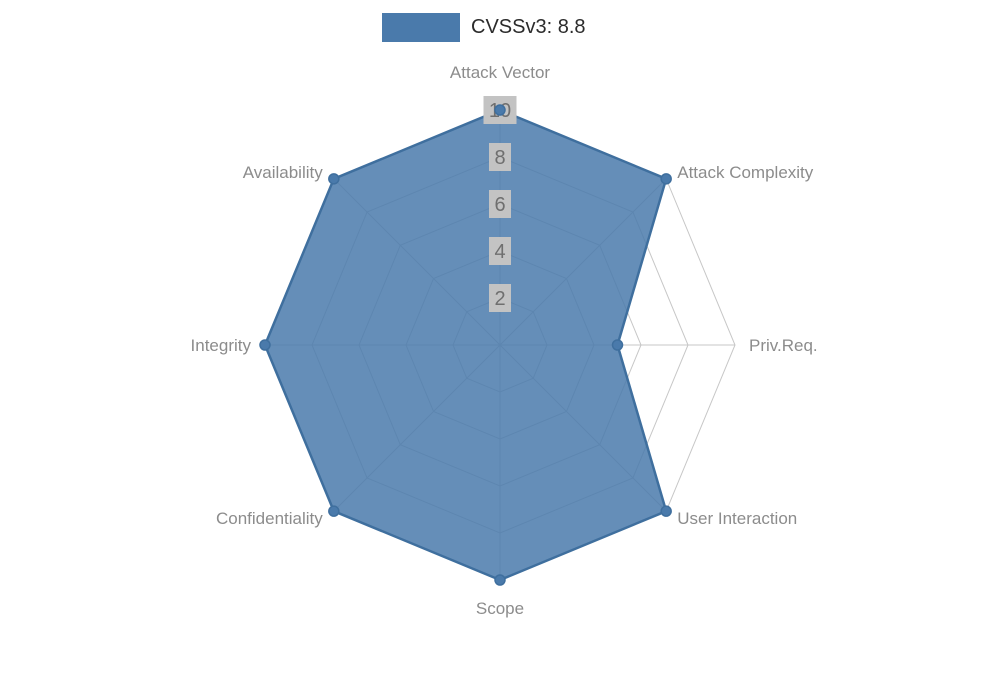  What do you see at coordinates (783, 345) in the screenshot?
I see `axis-label-priv-req: Priv.Req.` at bounding box center [783, 345].